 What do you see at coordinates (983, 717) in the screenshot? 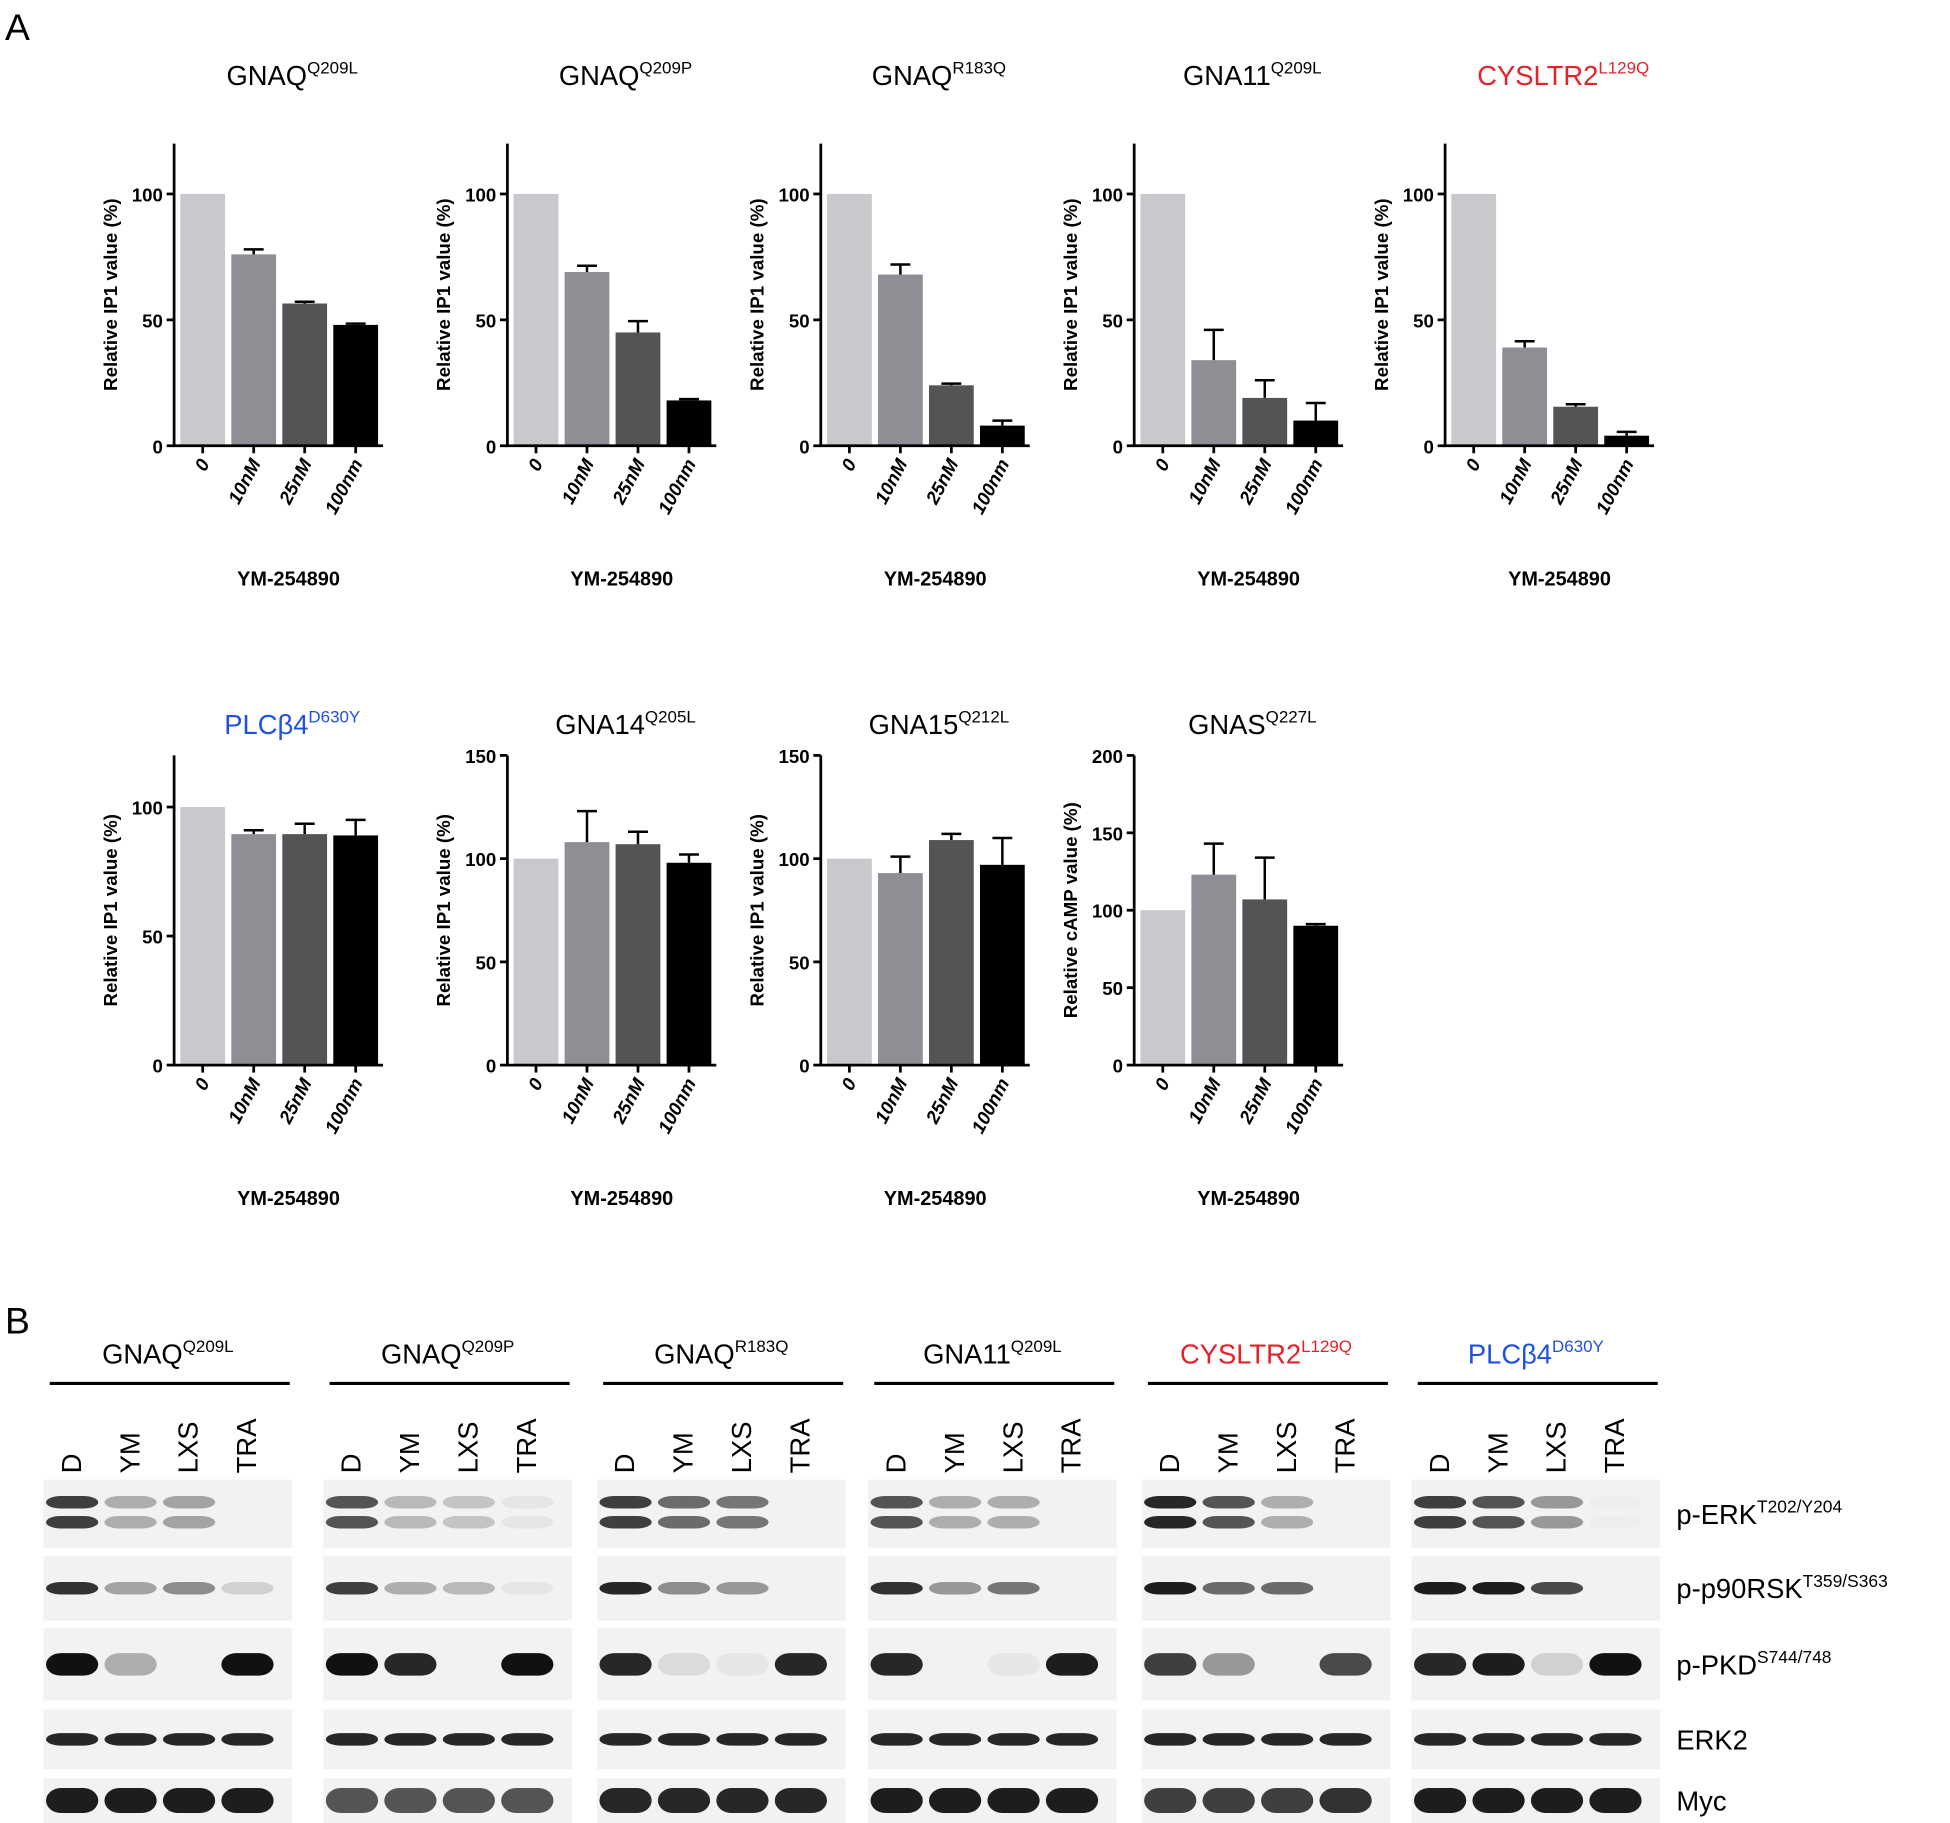
I see `title-sup: Q212L` at bounding box center [983, 717].